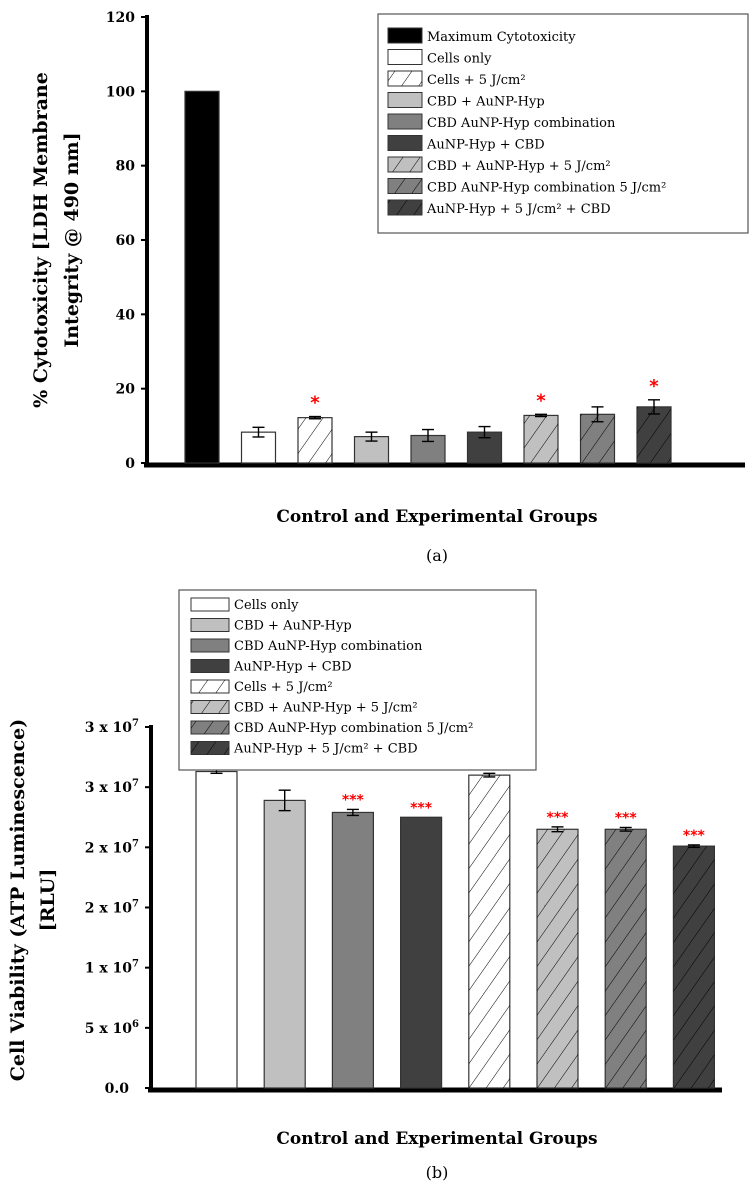 This screenshot has height=1192, width=755. I want to click on y-tick-label: 100, so click(120, 92).